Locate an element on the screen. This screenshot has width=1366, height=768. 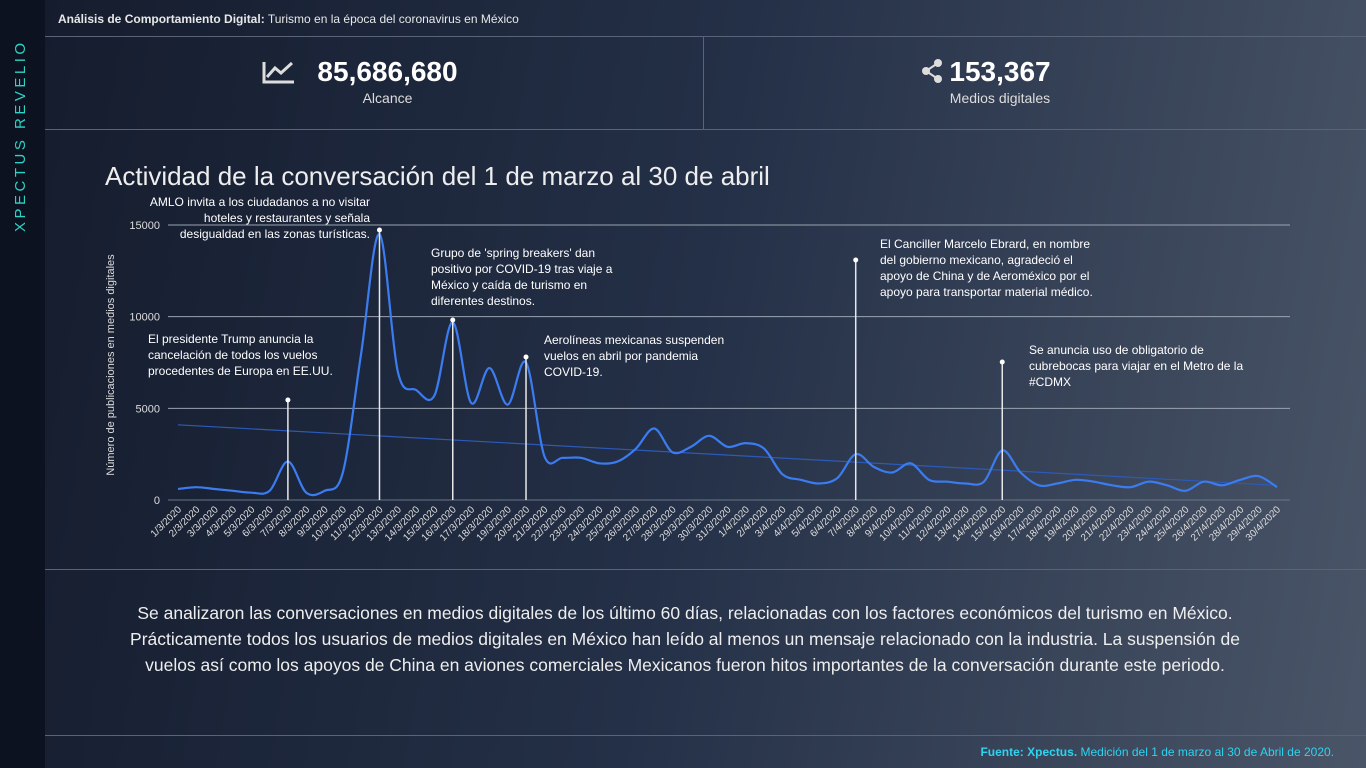
x-tick-label: 12/3/2020 is located at coordinates (366, 524).